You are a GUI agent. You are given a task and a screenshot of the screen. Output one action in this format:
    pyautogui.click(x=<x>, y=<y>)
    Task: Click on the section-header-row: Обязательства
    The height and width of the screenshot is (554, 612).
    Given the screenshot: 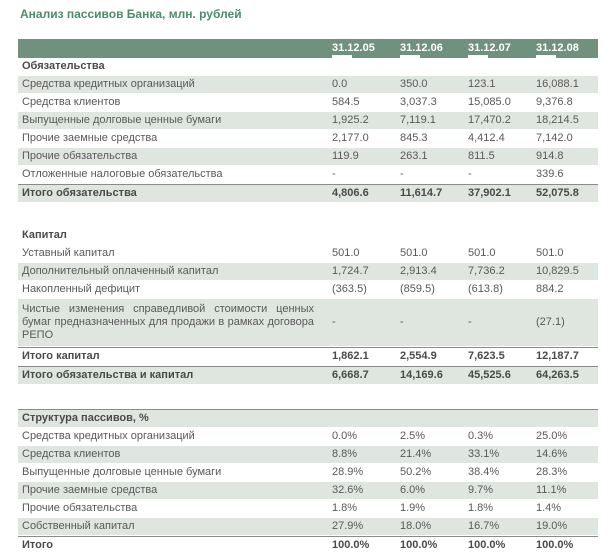 What is the action you would take?
    pyautogui.click(x=308, y=67)
    